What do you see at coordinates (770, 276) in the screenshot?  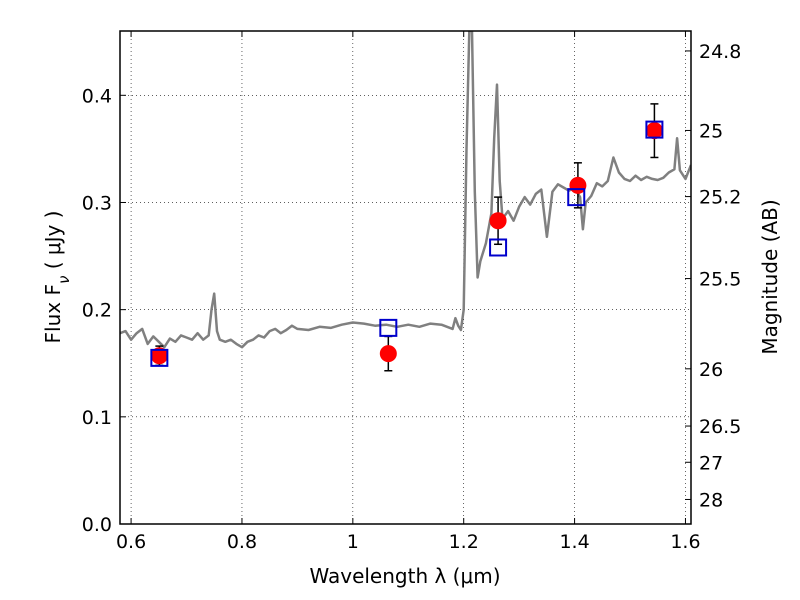 I see `right-y-axis-label: Magnitude (AB)` at bounding box center [770, 276].